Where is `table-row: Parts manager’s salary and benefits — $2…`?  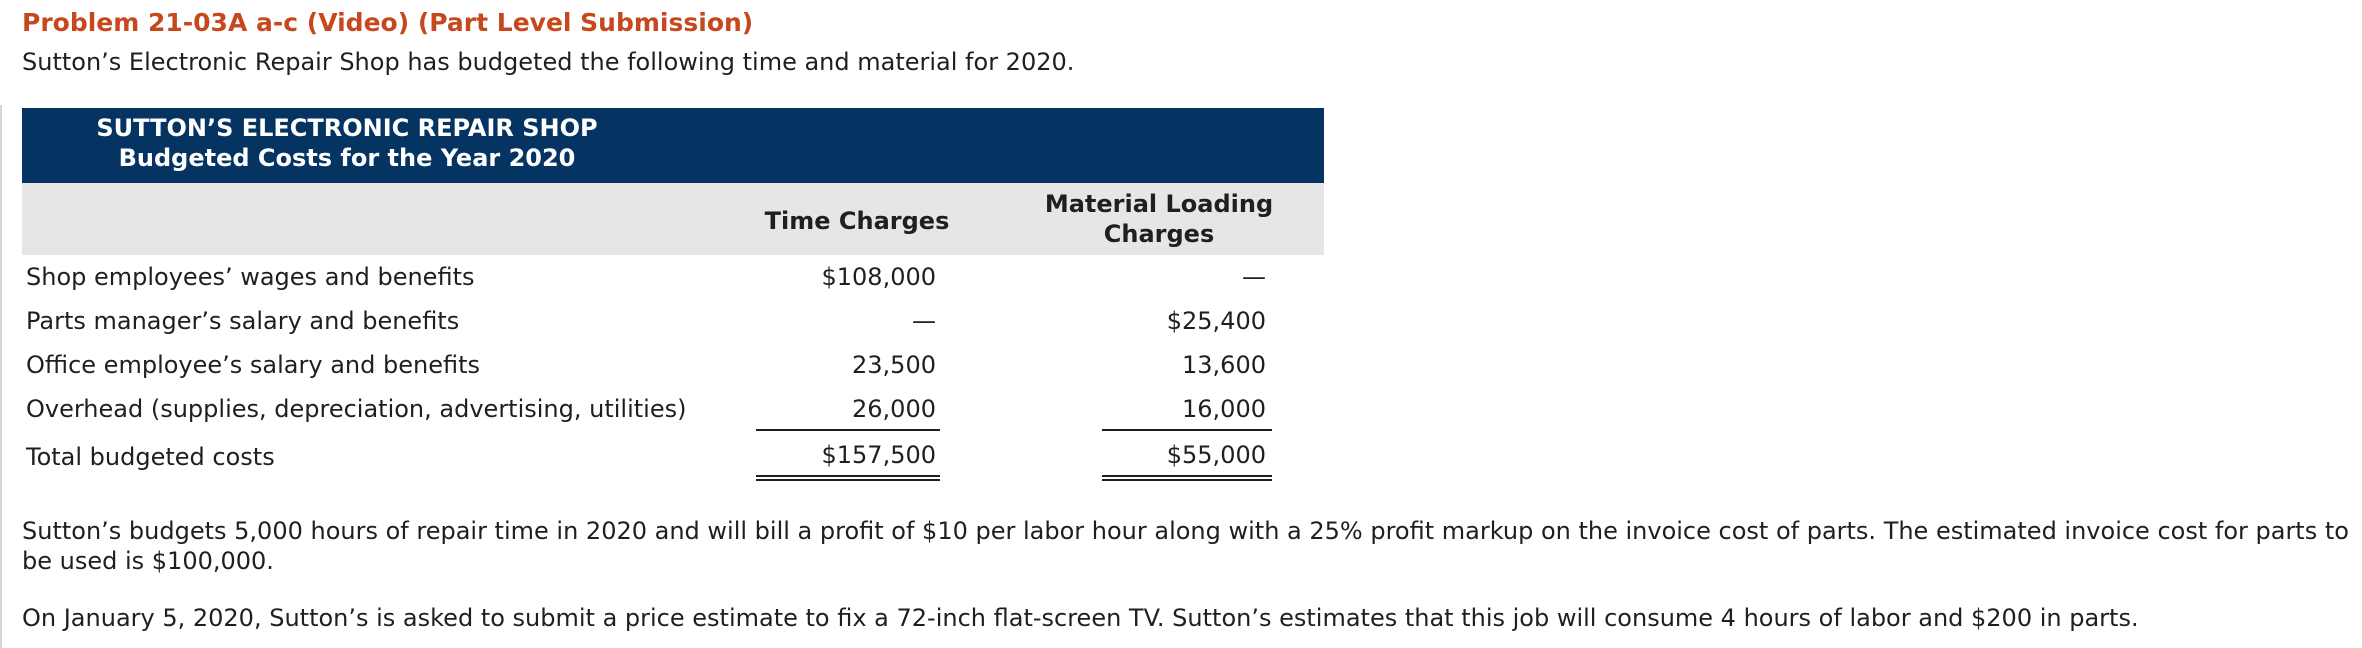
table-row: Parts manager’s salary and benefits — $2… is located at coordinates (673, 321).